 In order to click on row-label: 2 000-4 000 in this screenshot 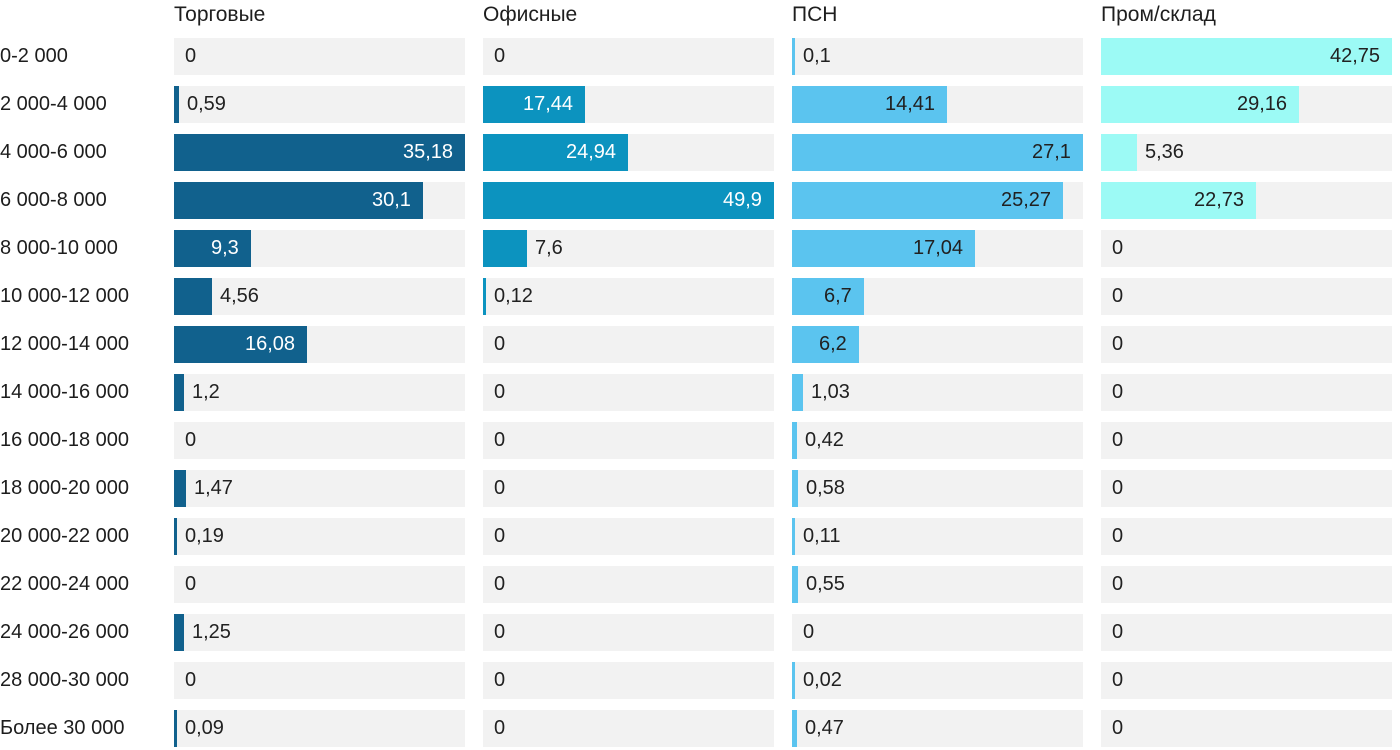, I will do `click(53, 104)`.